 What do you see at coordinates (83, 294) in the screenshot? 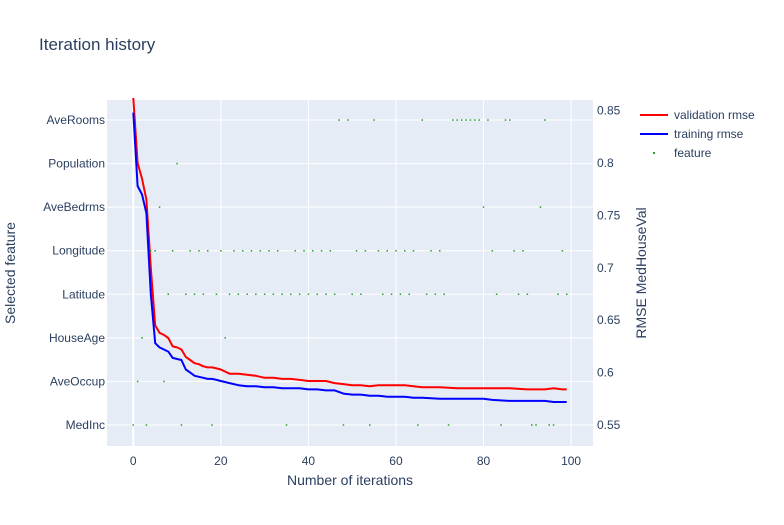
I see `left-tick-label: Latitude` at bounding box center [83, 294].